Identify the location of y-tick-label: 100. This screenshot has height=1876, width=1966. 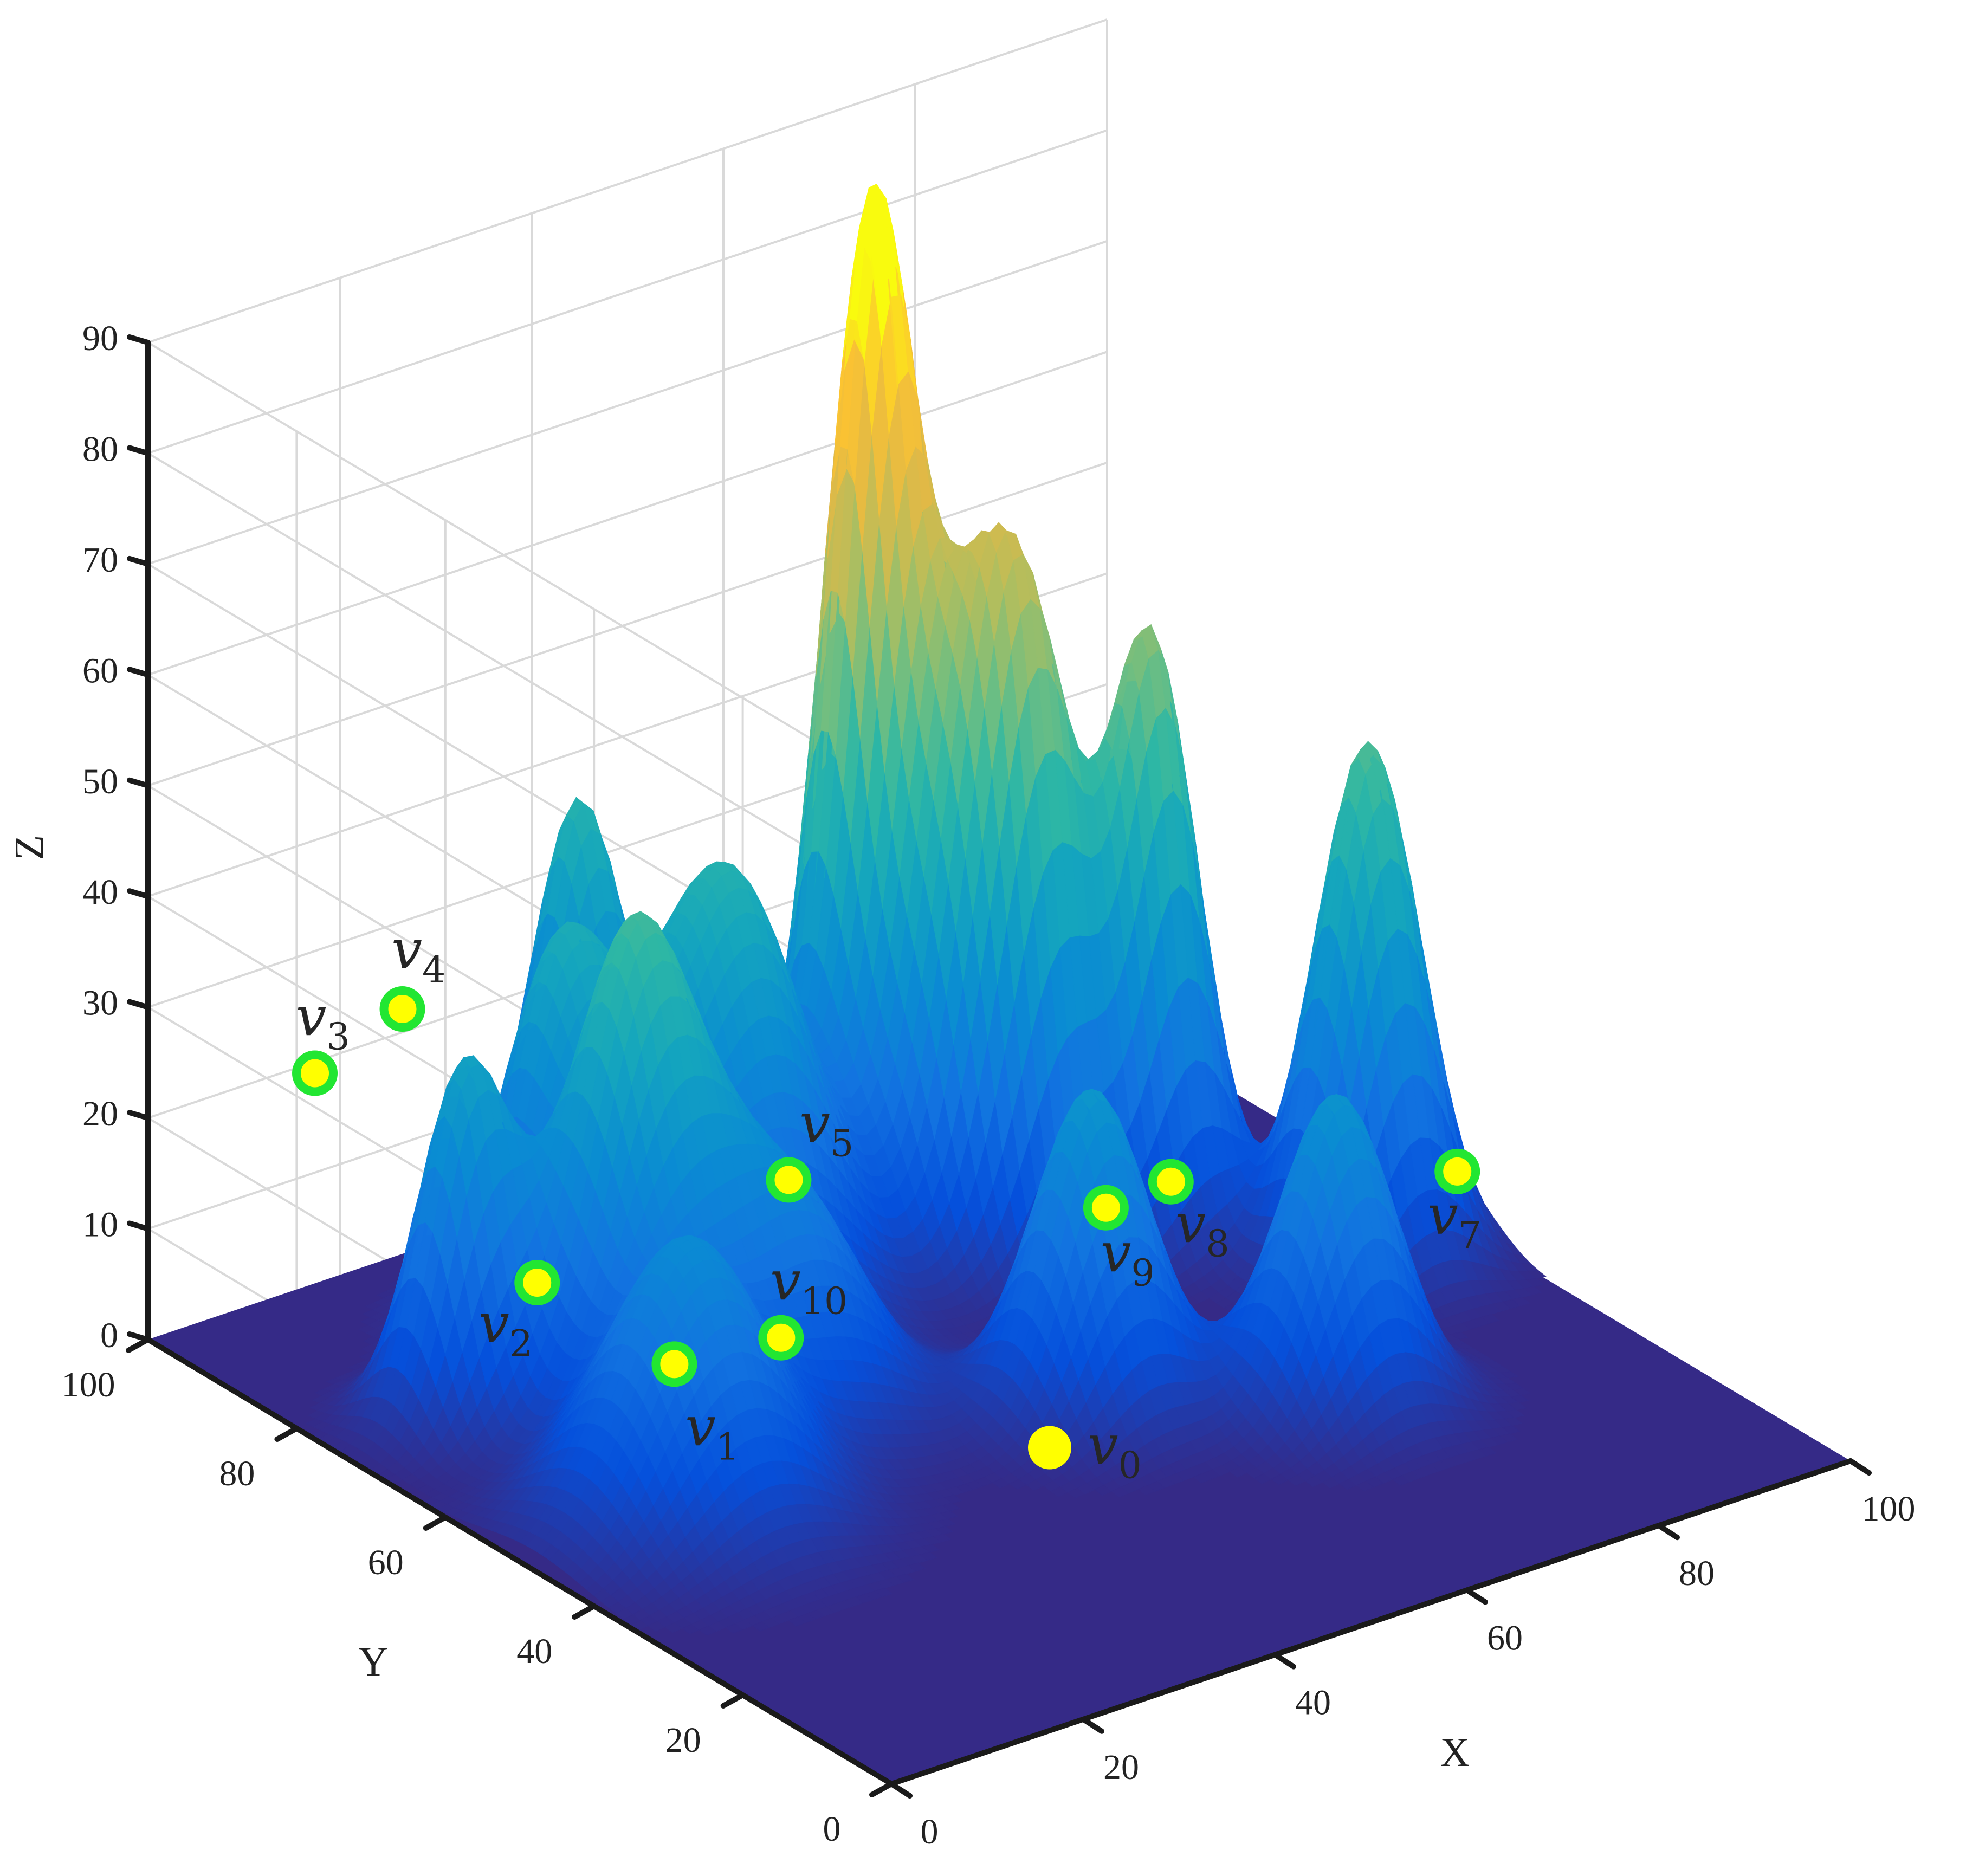
(88, 1385).